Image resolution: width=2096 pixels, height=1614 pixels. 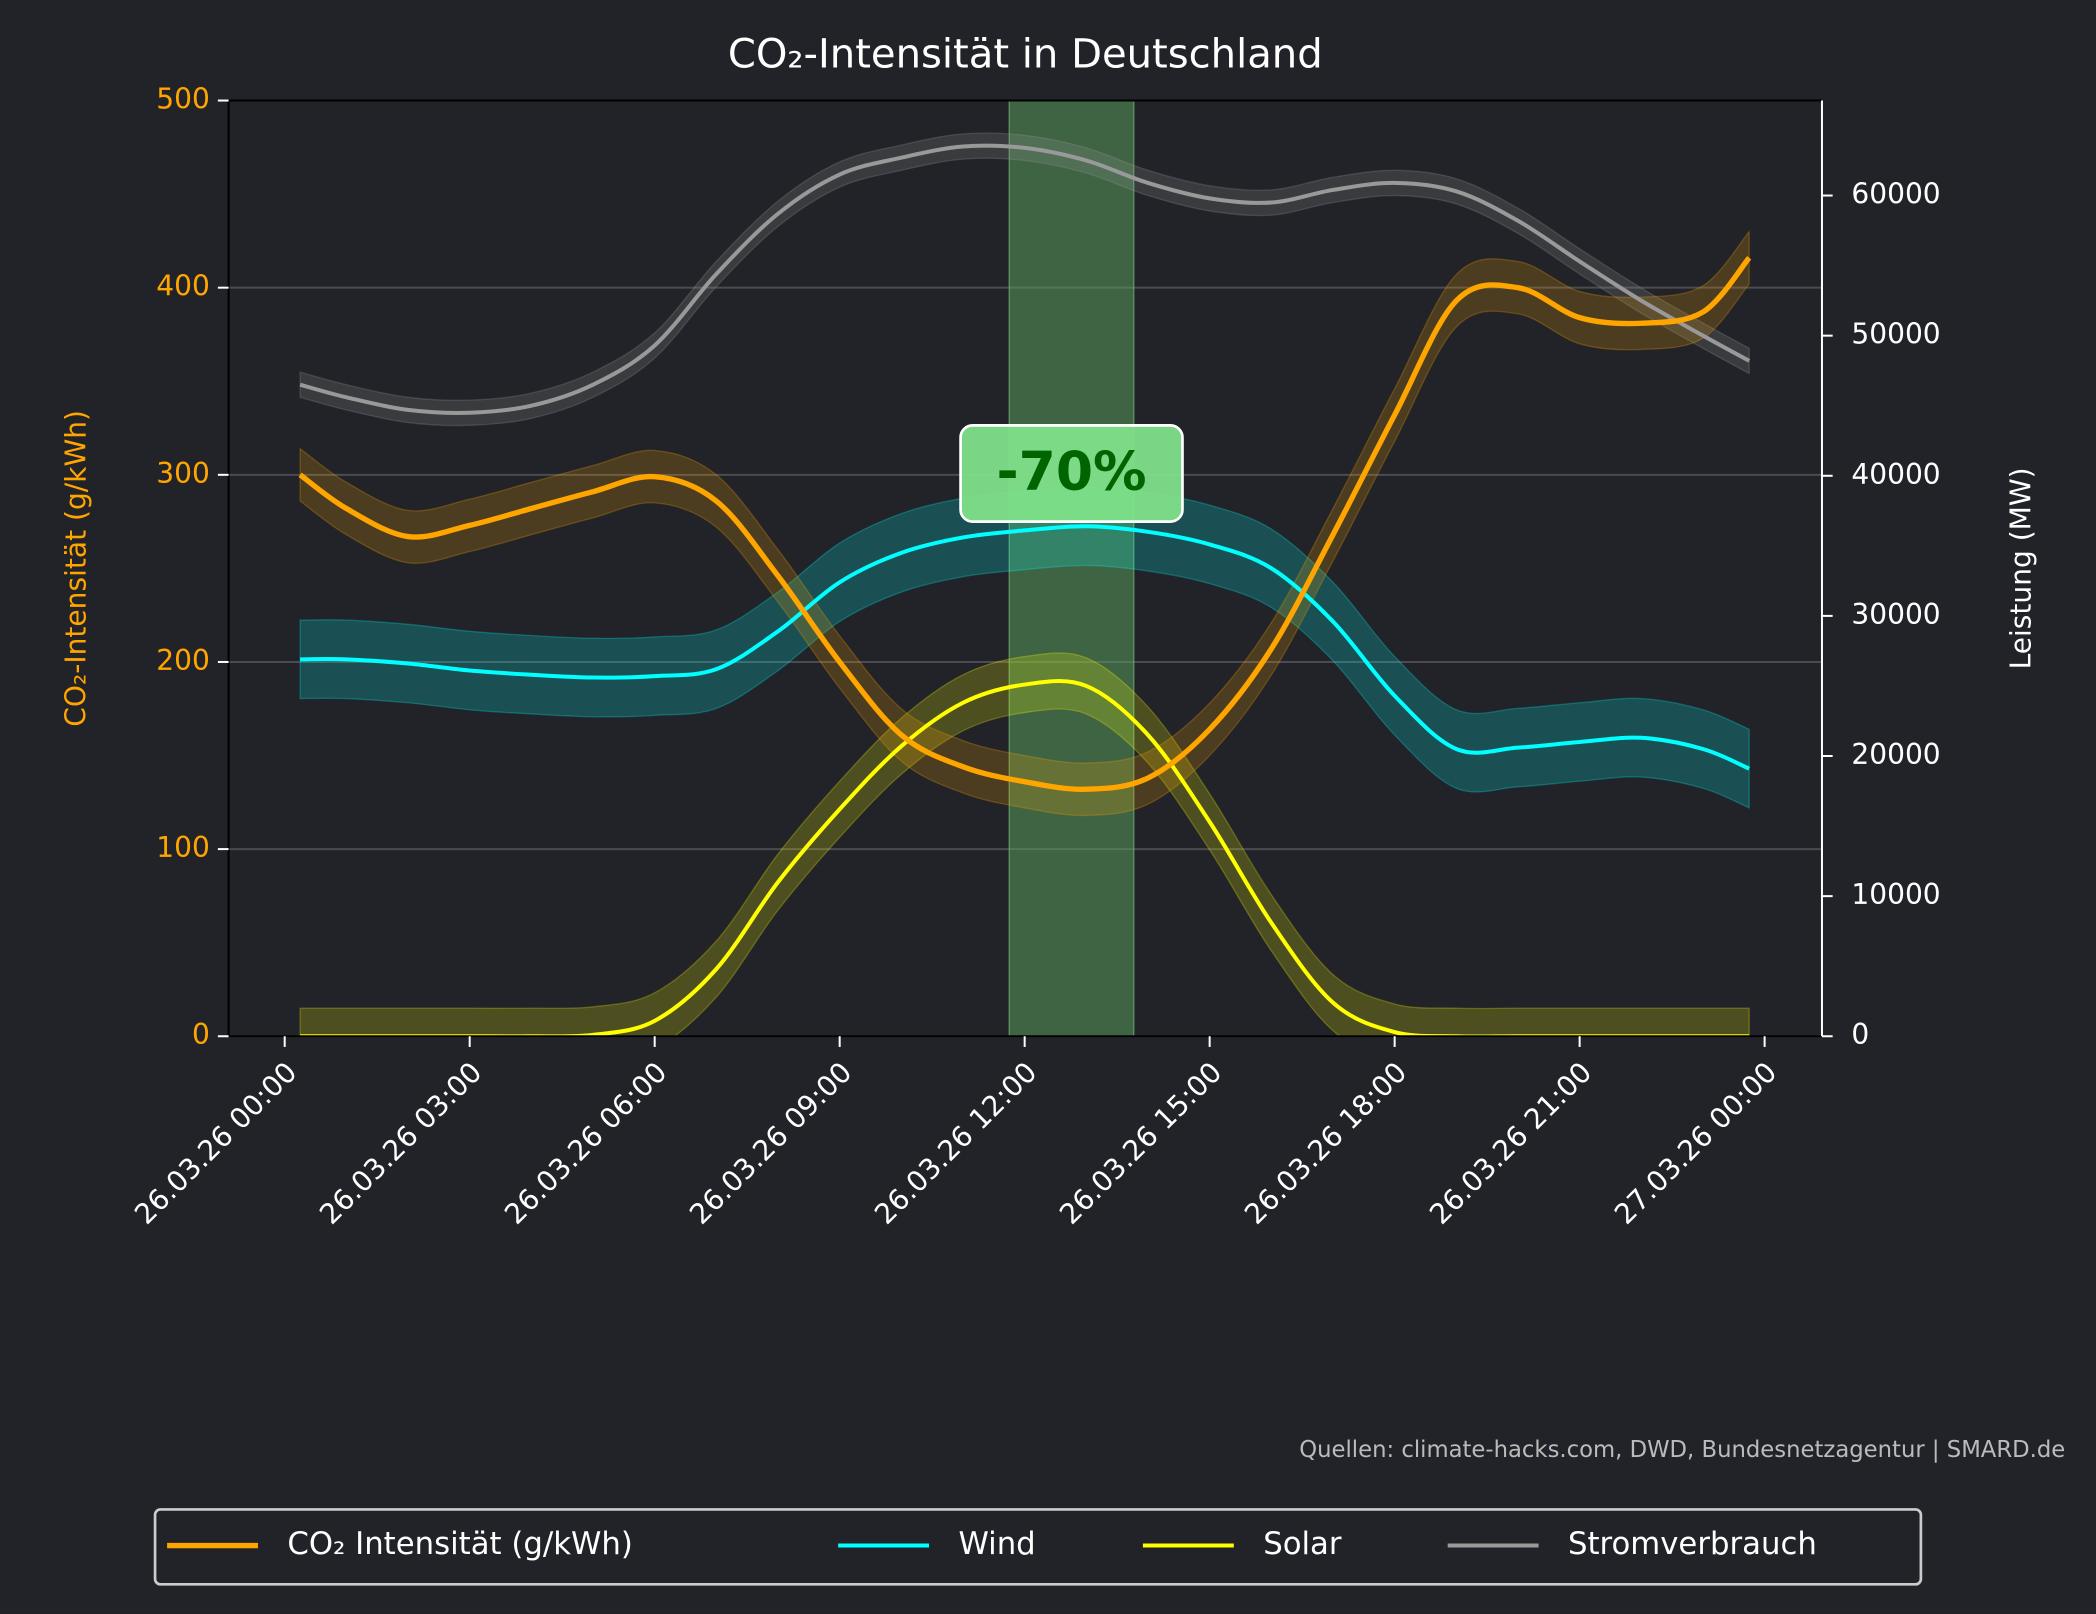 I want to click on y-tick-label: 0, so click(x=201, y=1034).